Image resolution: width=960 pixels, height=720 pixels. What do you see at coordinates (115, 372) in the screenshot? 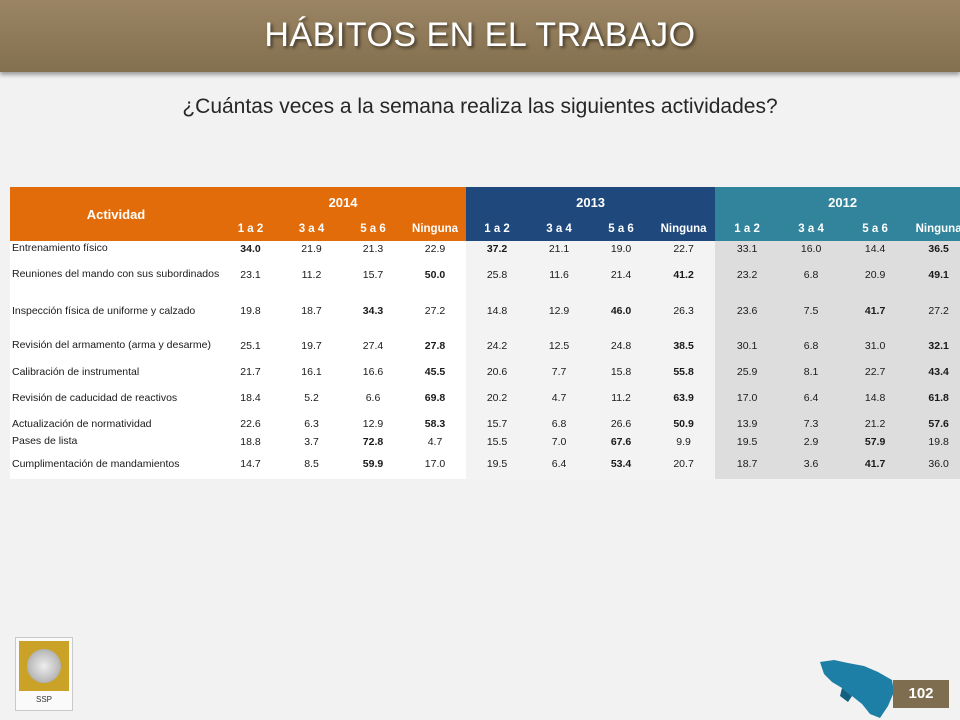
I see `activity-label: Calibración de instrumental` at bounding box center [115, 372].